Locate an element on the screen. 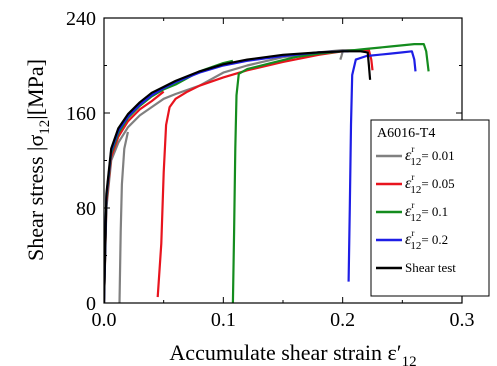 This screenshot has height=366, width=497. legend-item-3: εr 12= 0.2 is located at coordinates (412, 240).